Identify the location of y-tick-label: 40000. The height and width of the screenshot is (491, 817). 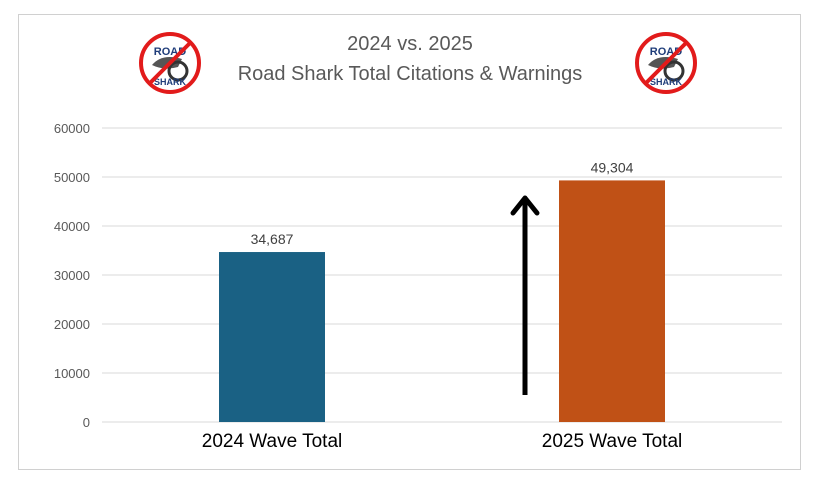
(72, 226).